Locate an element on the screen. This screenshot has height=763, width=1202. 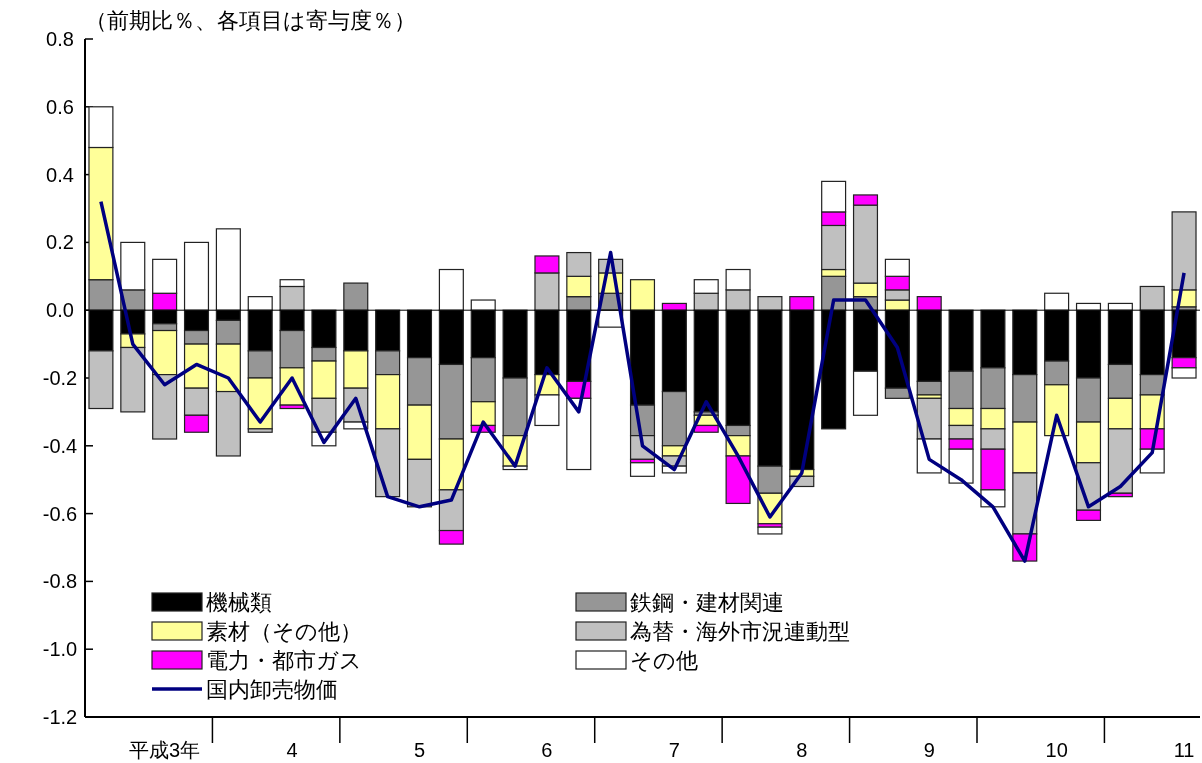
legend-label: その他 is located at coordinates (664, 660).